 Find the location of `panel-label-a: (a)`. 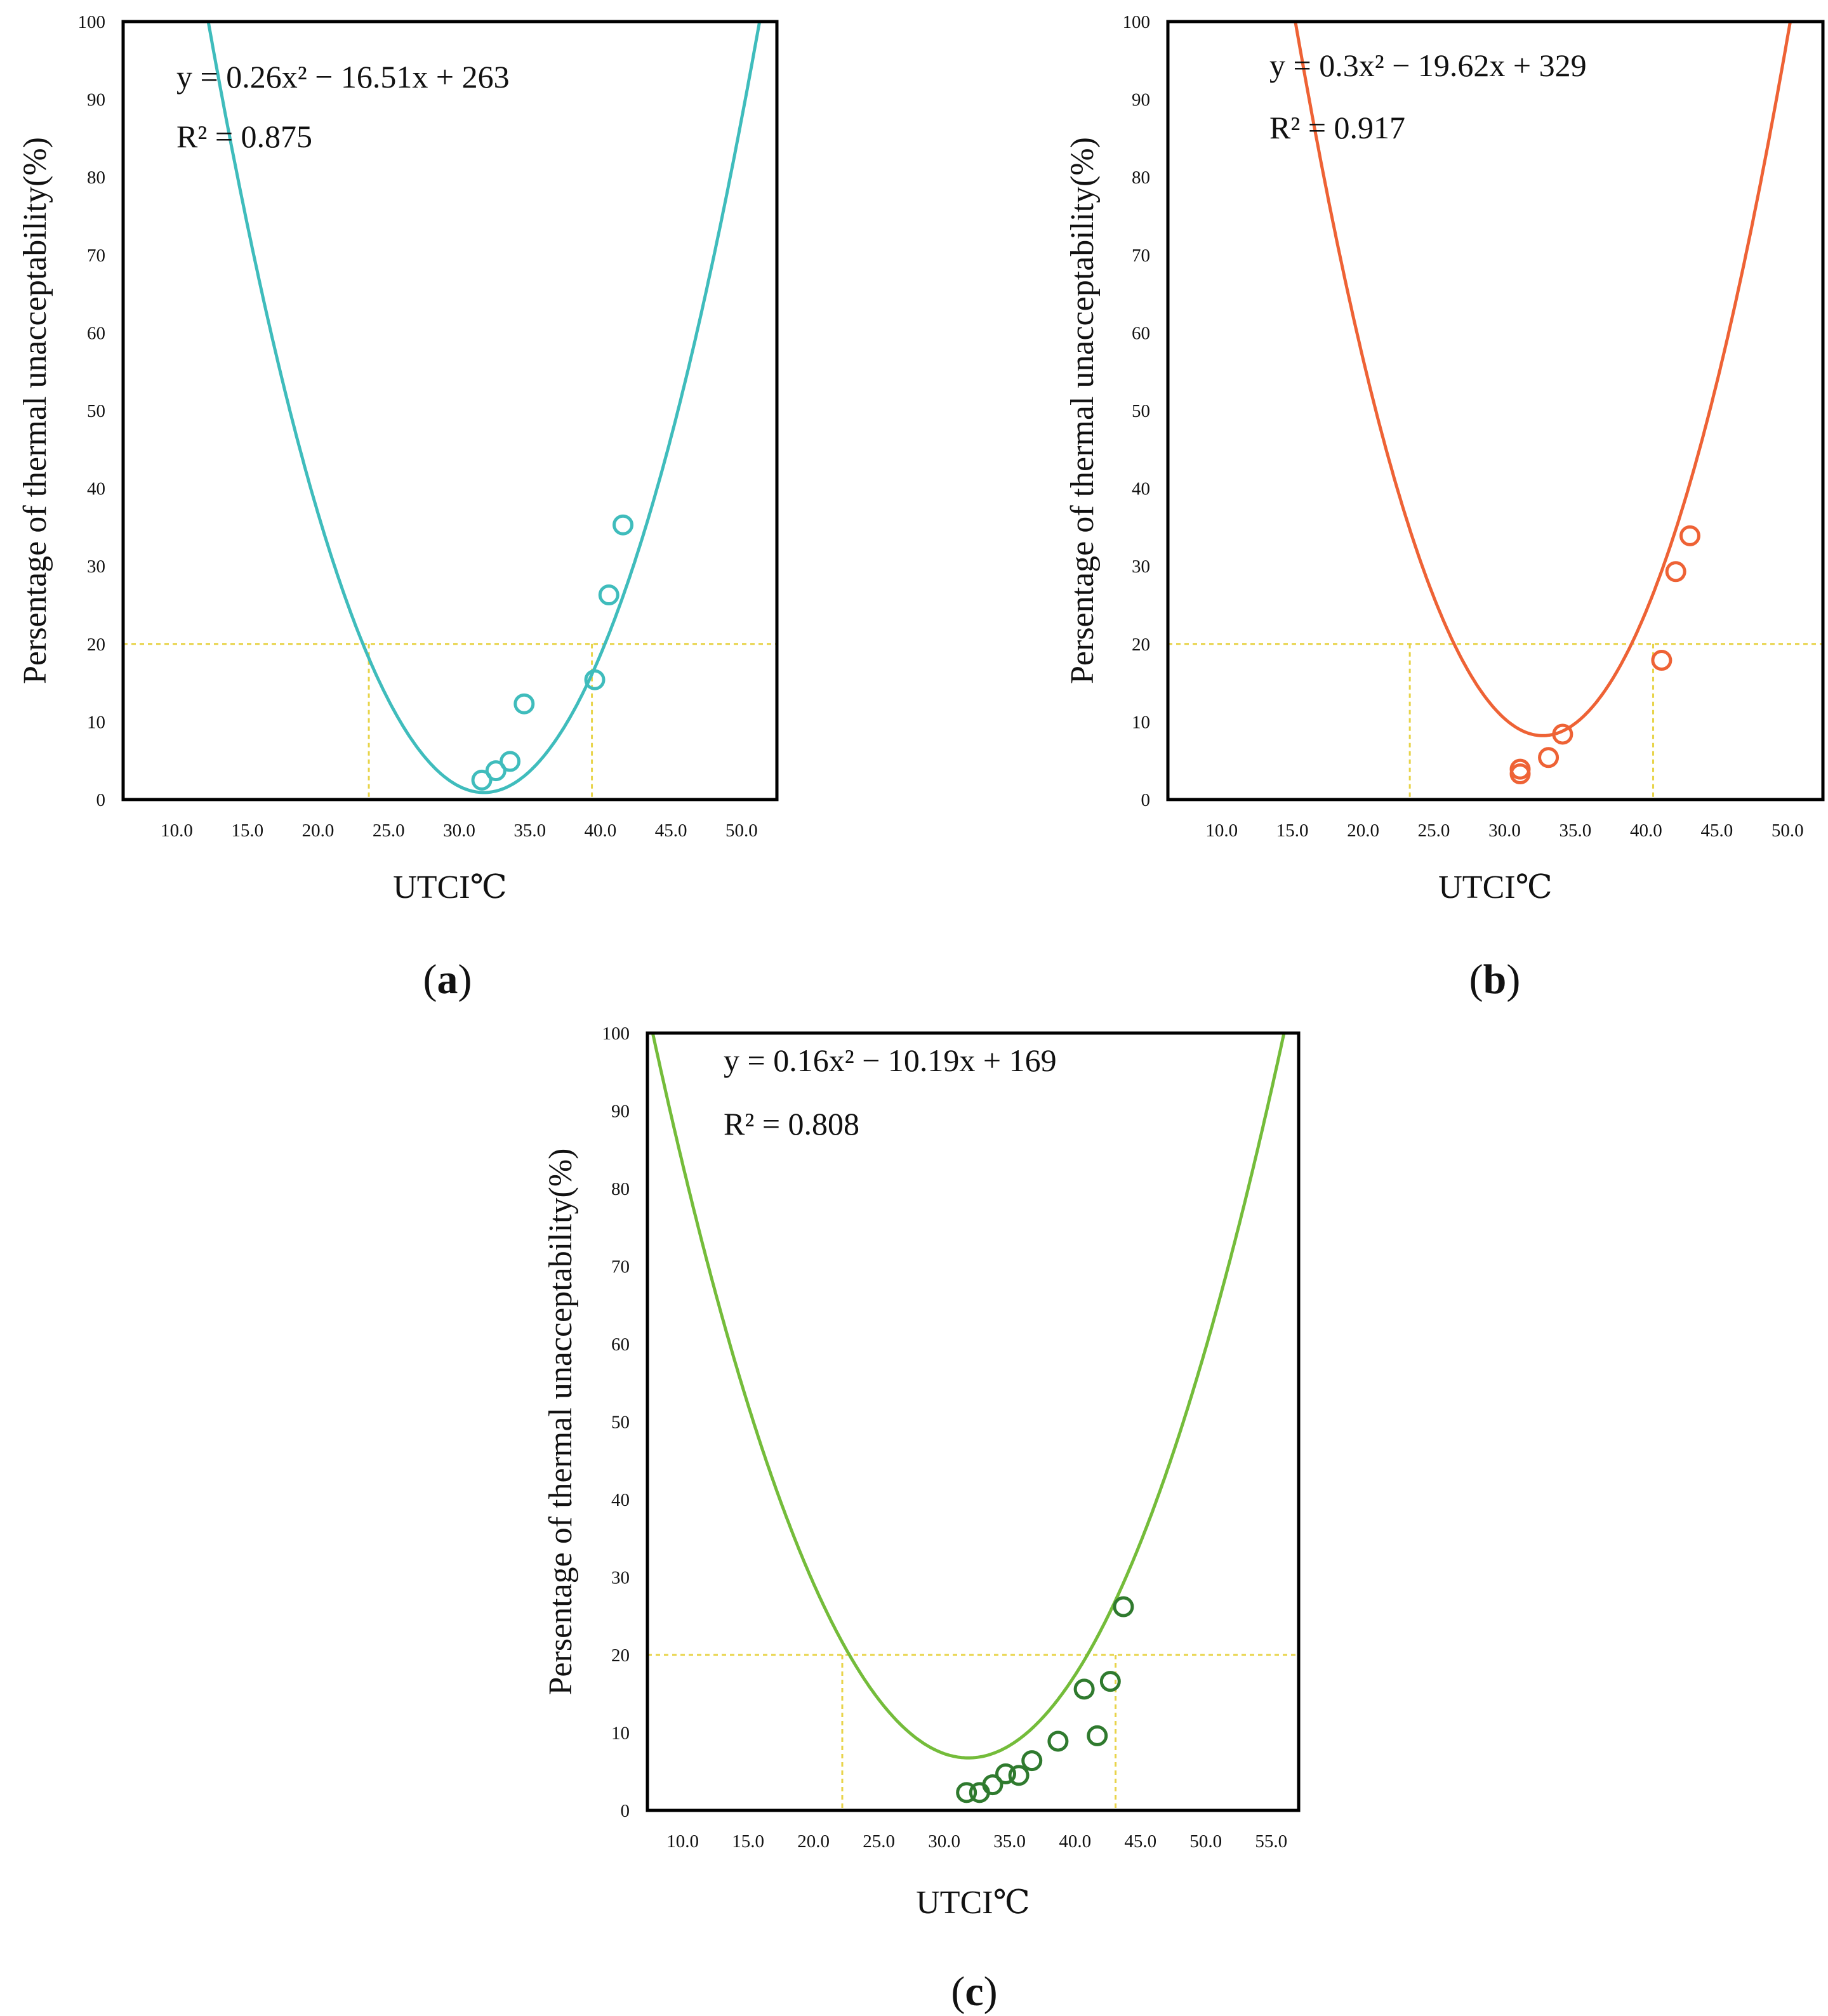

panel-label-a: (a) is located at coordinates (447, 979).